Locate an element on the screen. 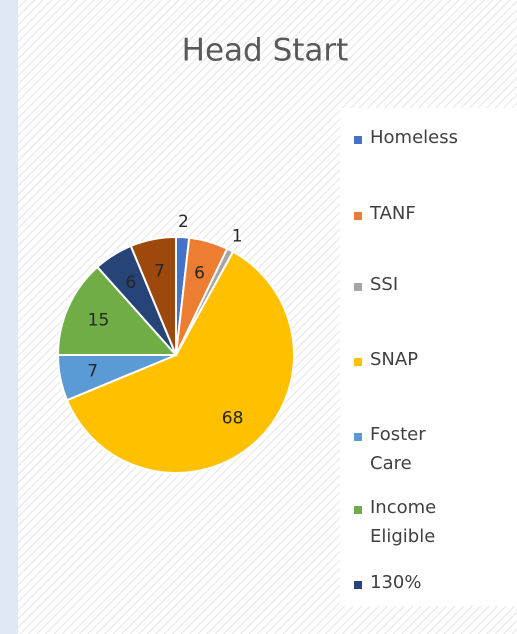 Image resolution: width=517 pixels, height=634 pixels. data-label: 68 is located at coordinates (233, 418).